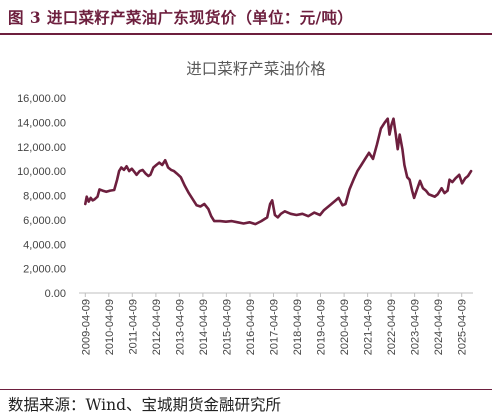  I want to click on x-tick-label: 2012-04-09, so click(157, 327).